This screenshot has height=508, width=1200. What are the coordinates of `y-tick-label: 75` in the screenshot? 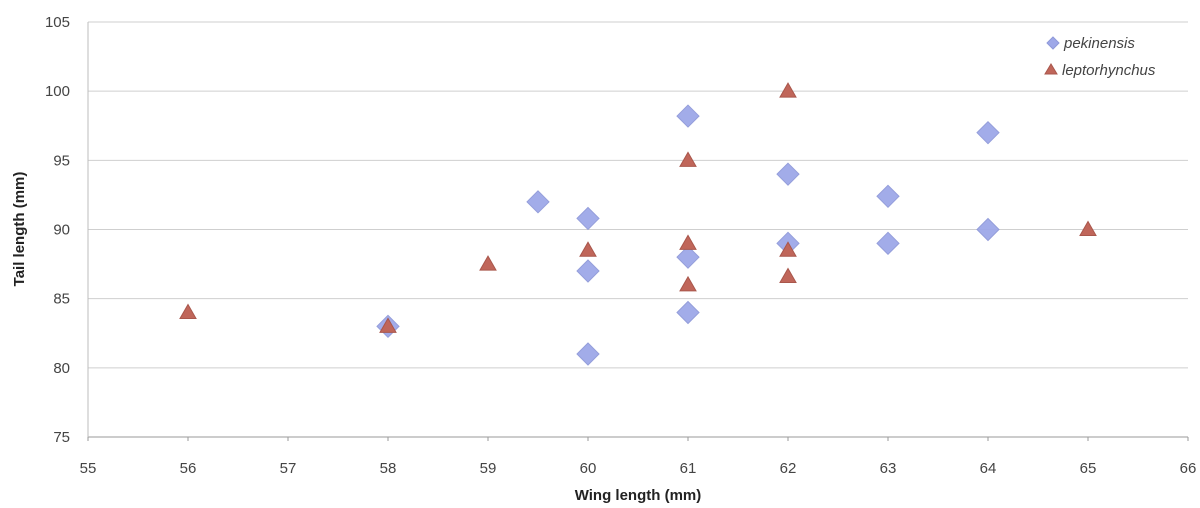 It's located at (61, 437).